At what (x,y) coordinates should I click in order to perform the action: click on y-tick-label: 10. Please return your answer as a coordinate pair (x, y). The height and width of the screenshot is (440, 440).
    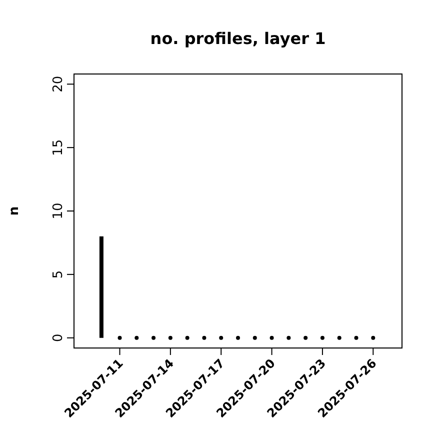
    Looking at the image, I should click on (58, 211).